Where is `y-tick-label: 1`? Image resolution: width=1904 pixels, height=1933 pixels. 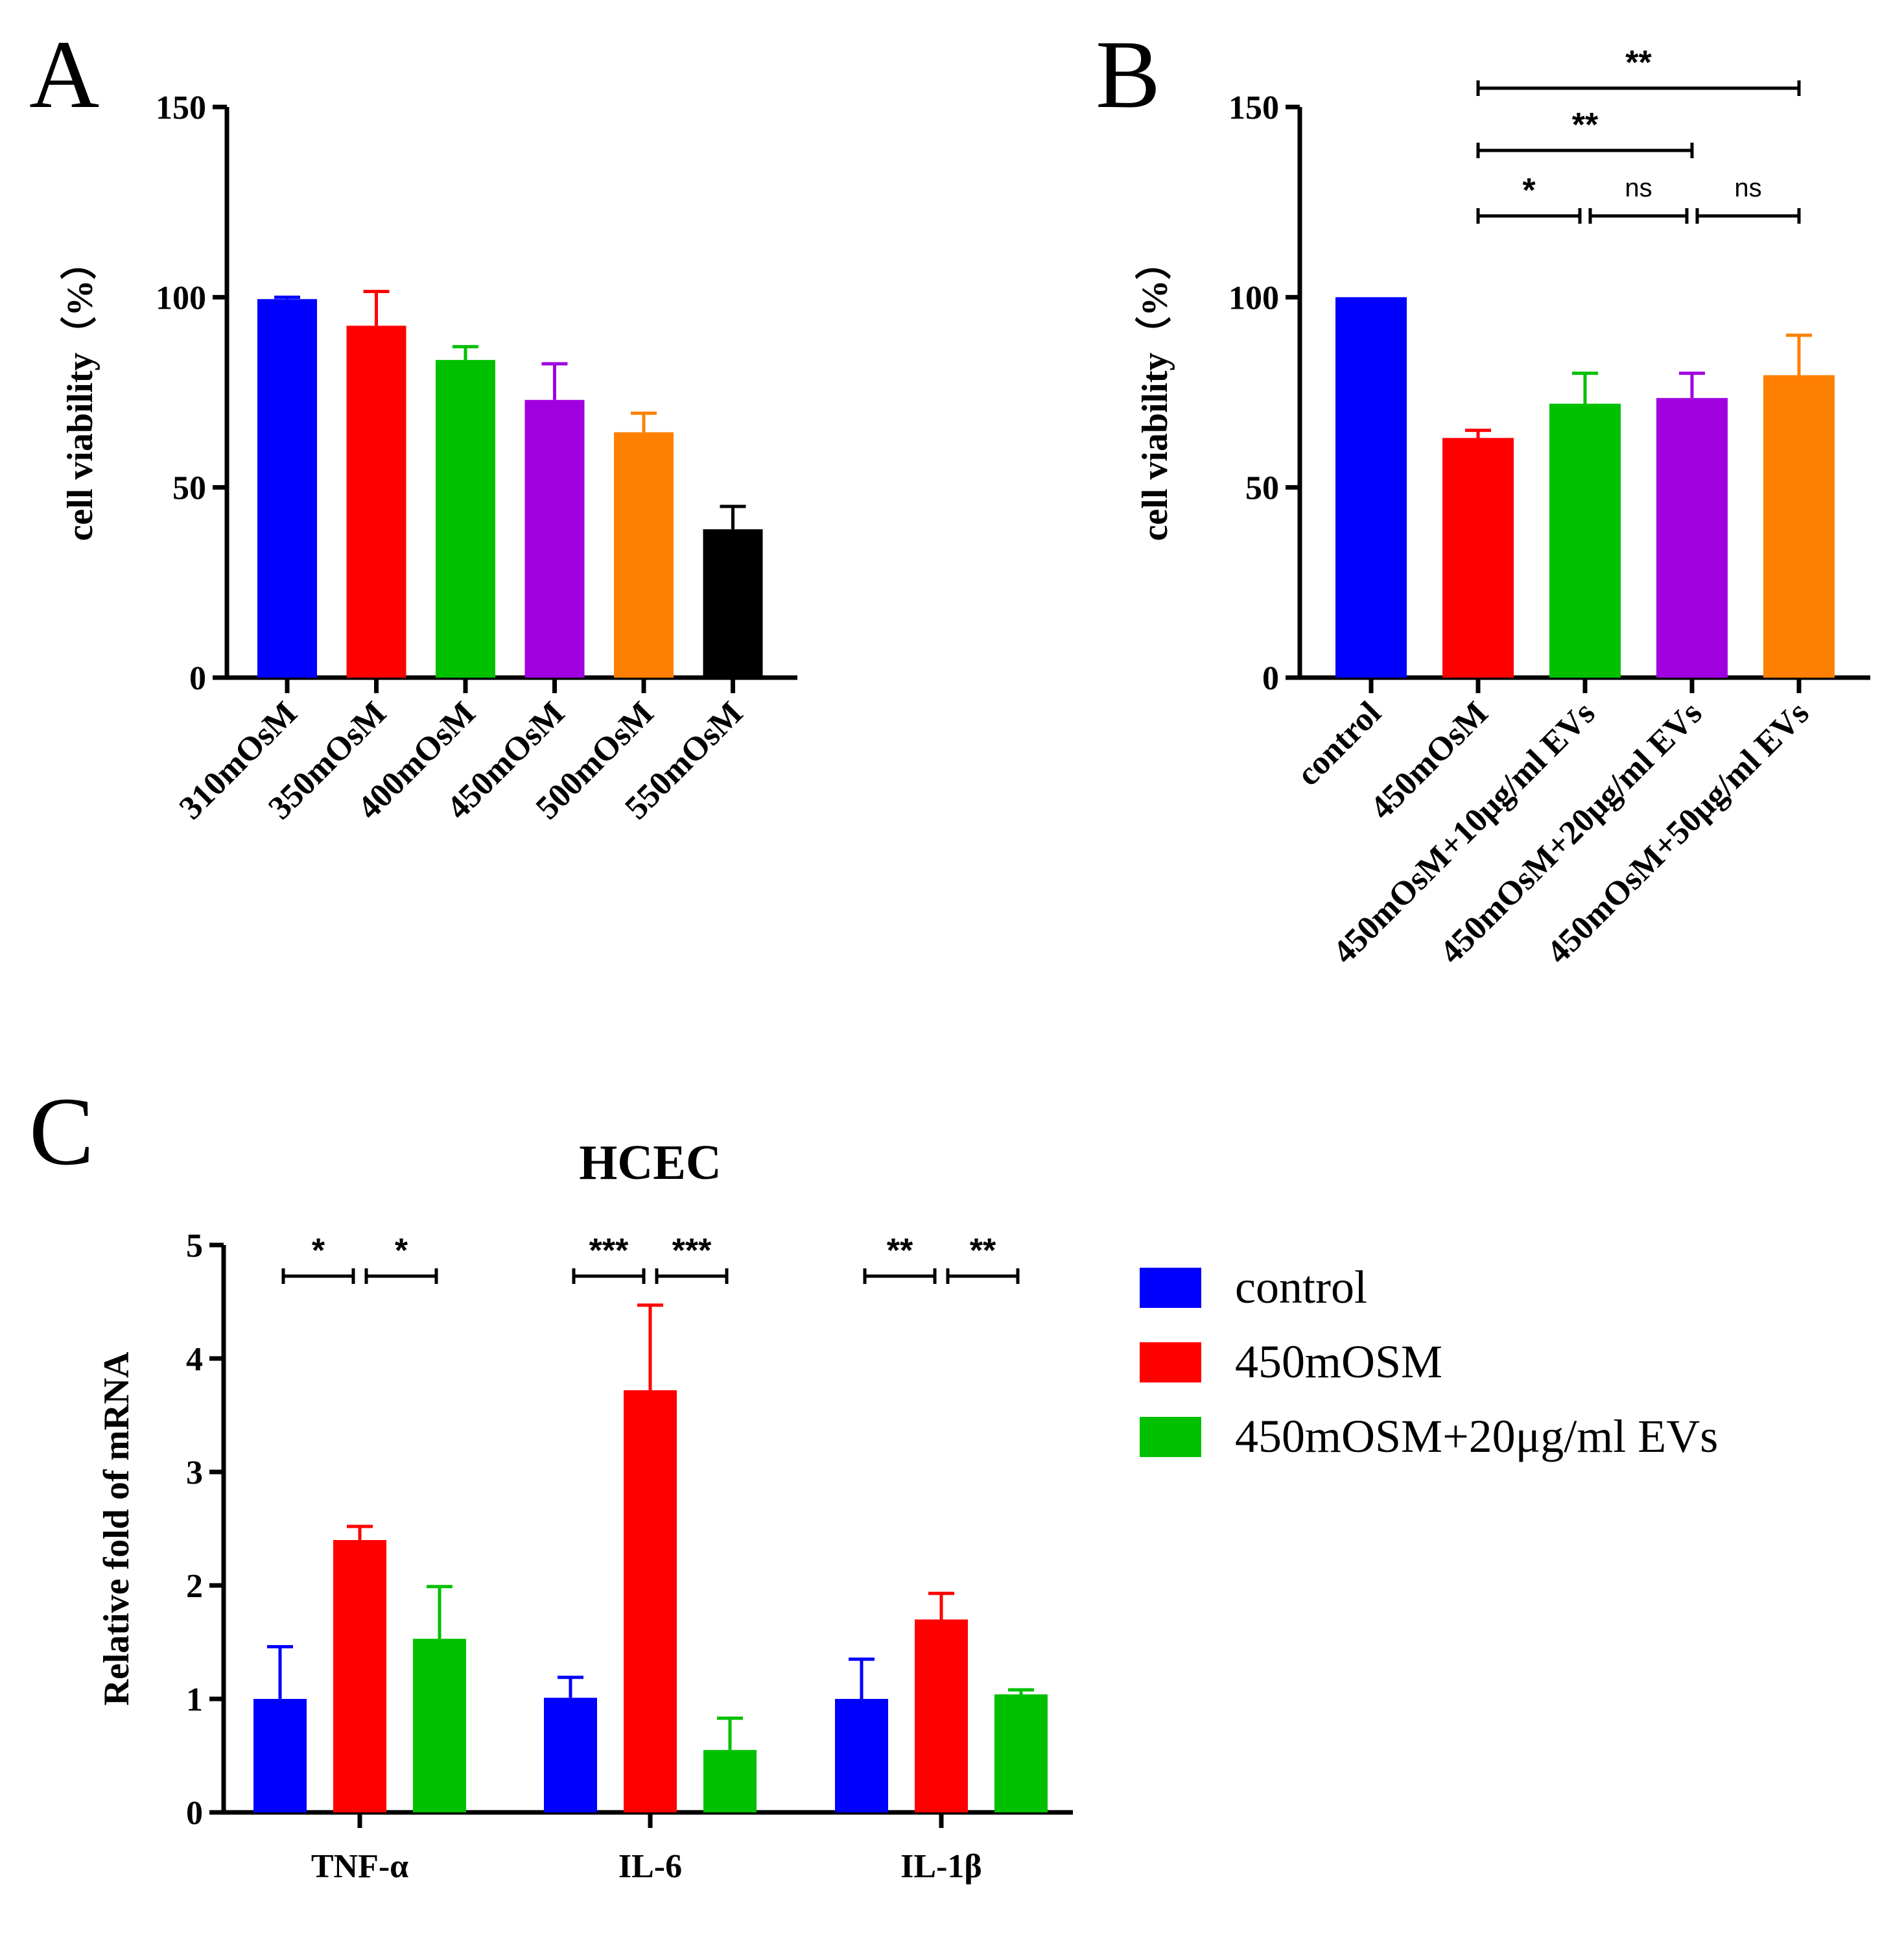 y-tick-label: 1 is located at coordinates (195, 1700).